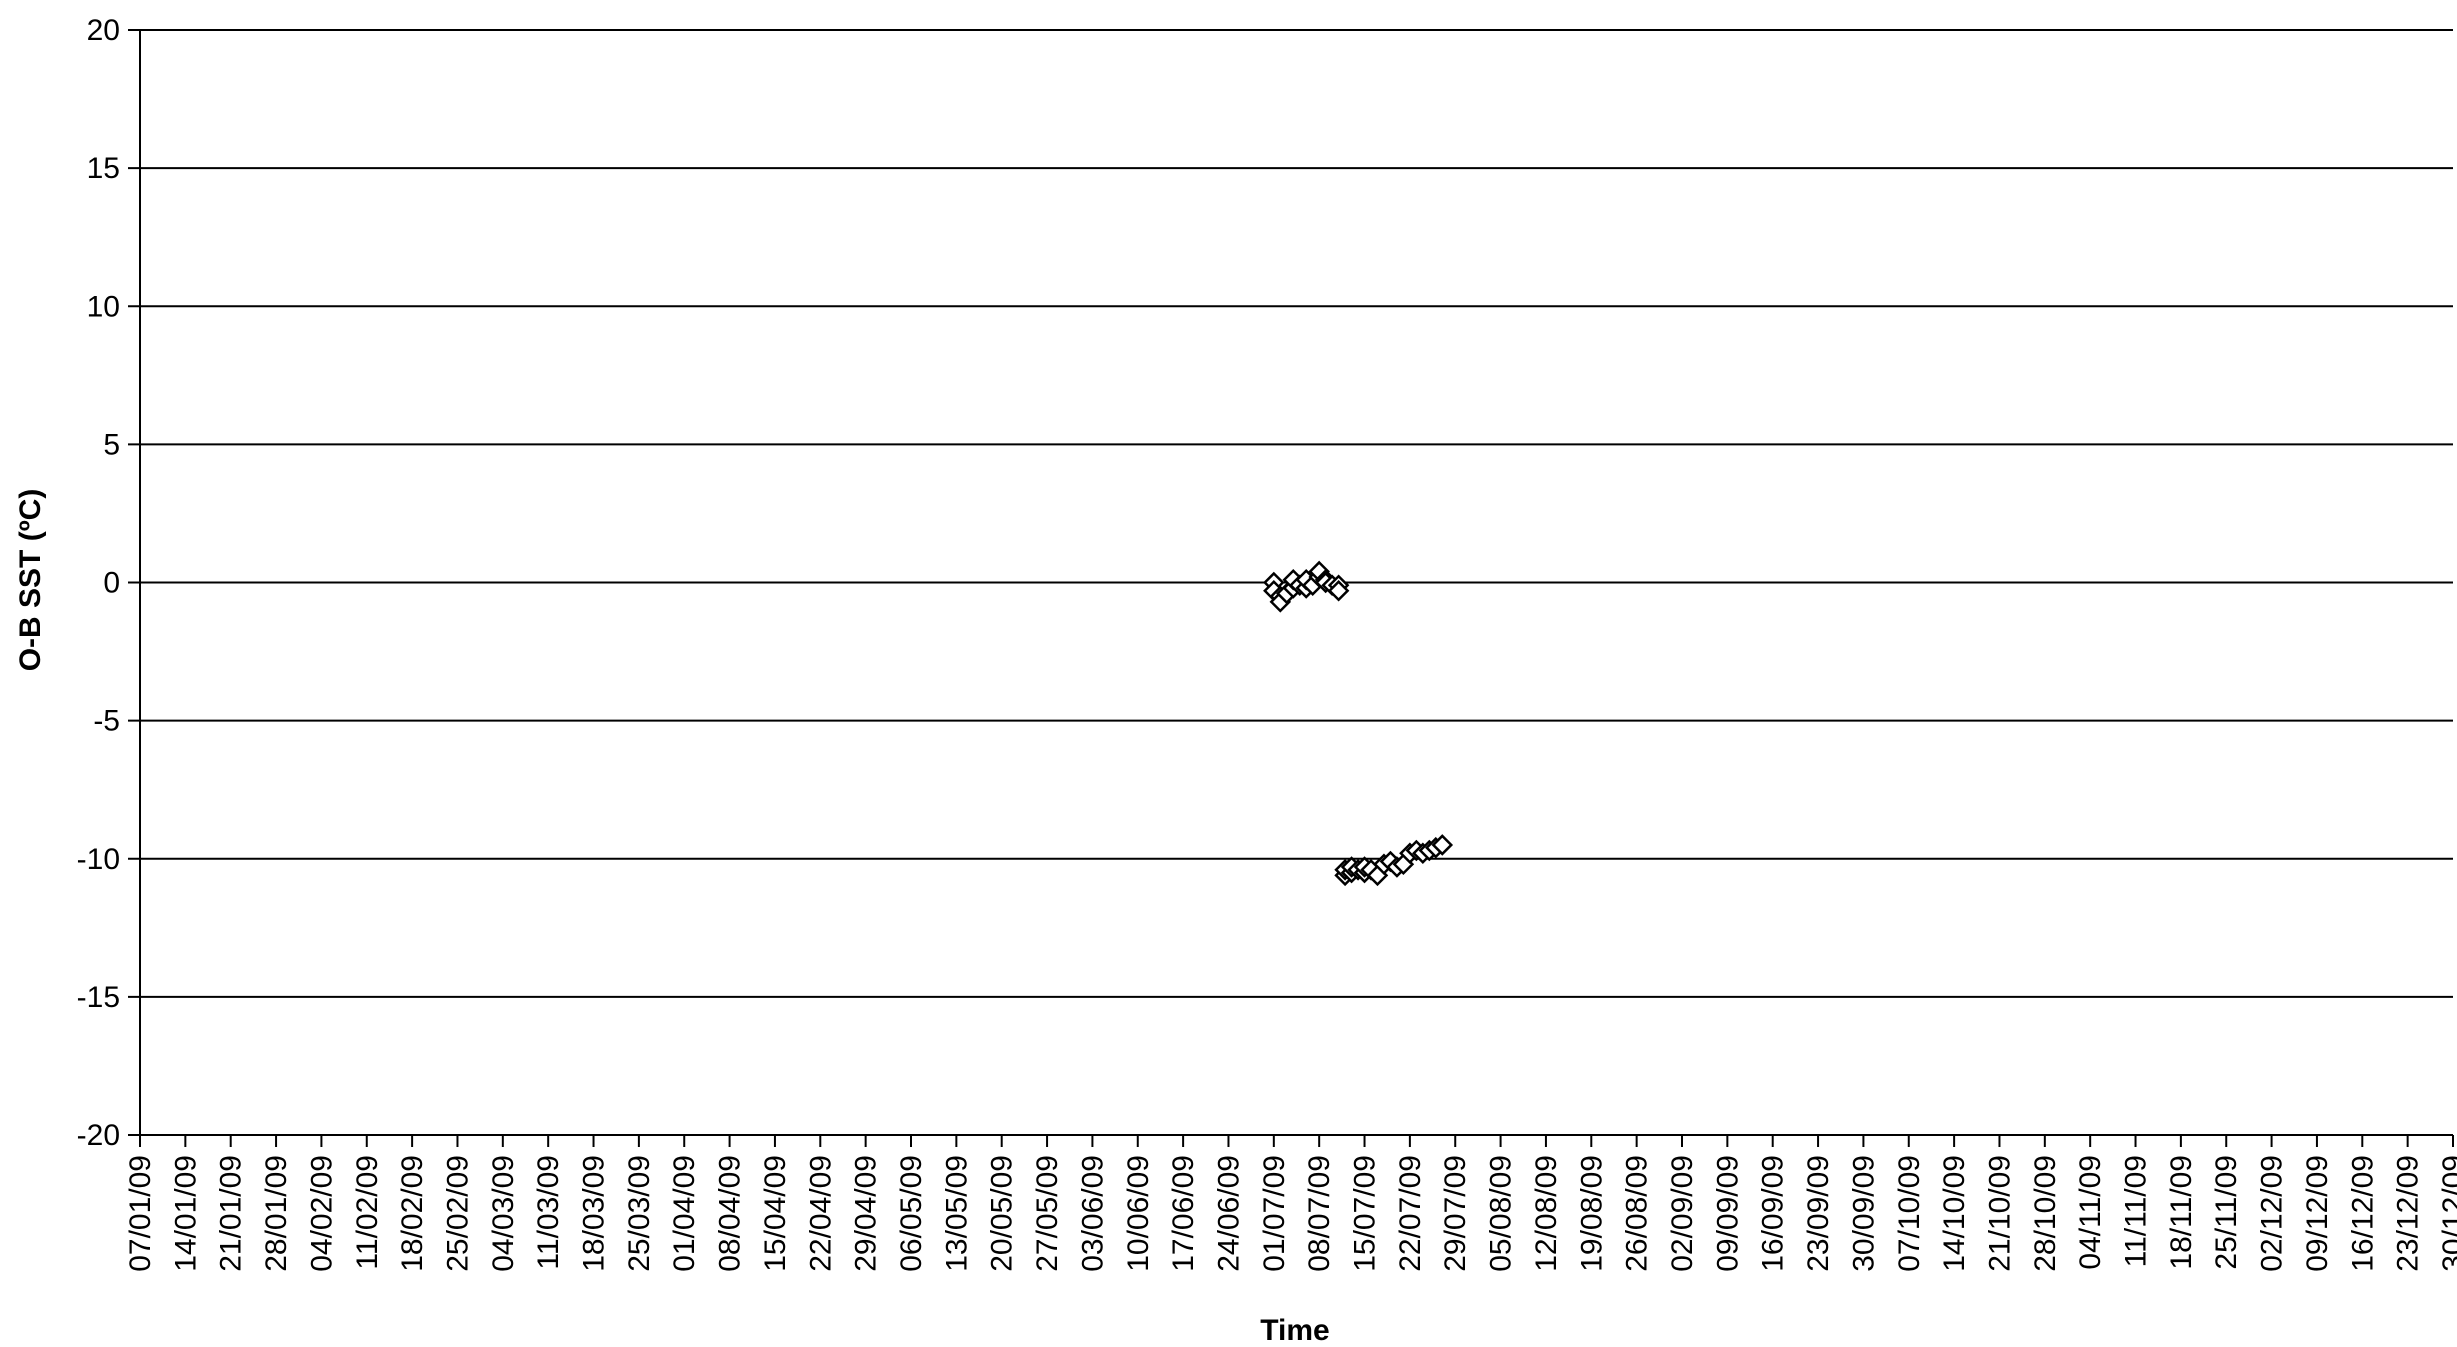  Describe the element at coordinates (1773, 1213) in the screenshot. I see `x-tick-label: 16/09/09` at that location.